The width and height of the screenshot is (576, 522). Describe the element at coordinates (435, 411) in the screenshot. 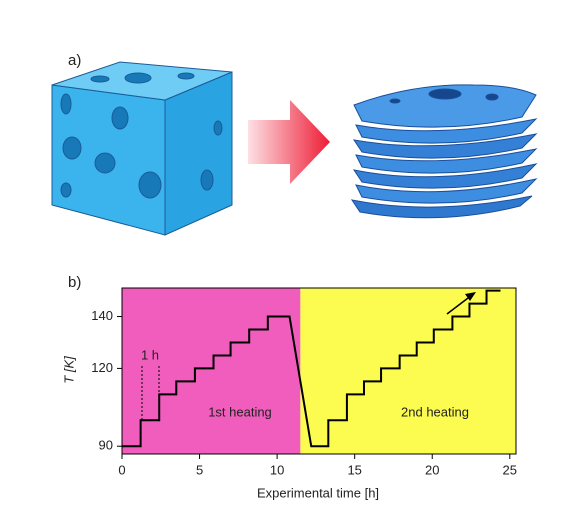

I see `region-label: 2nd heating` at that location.